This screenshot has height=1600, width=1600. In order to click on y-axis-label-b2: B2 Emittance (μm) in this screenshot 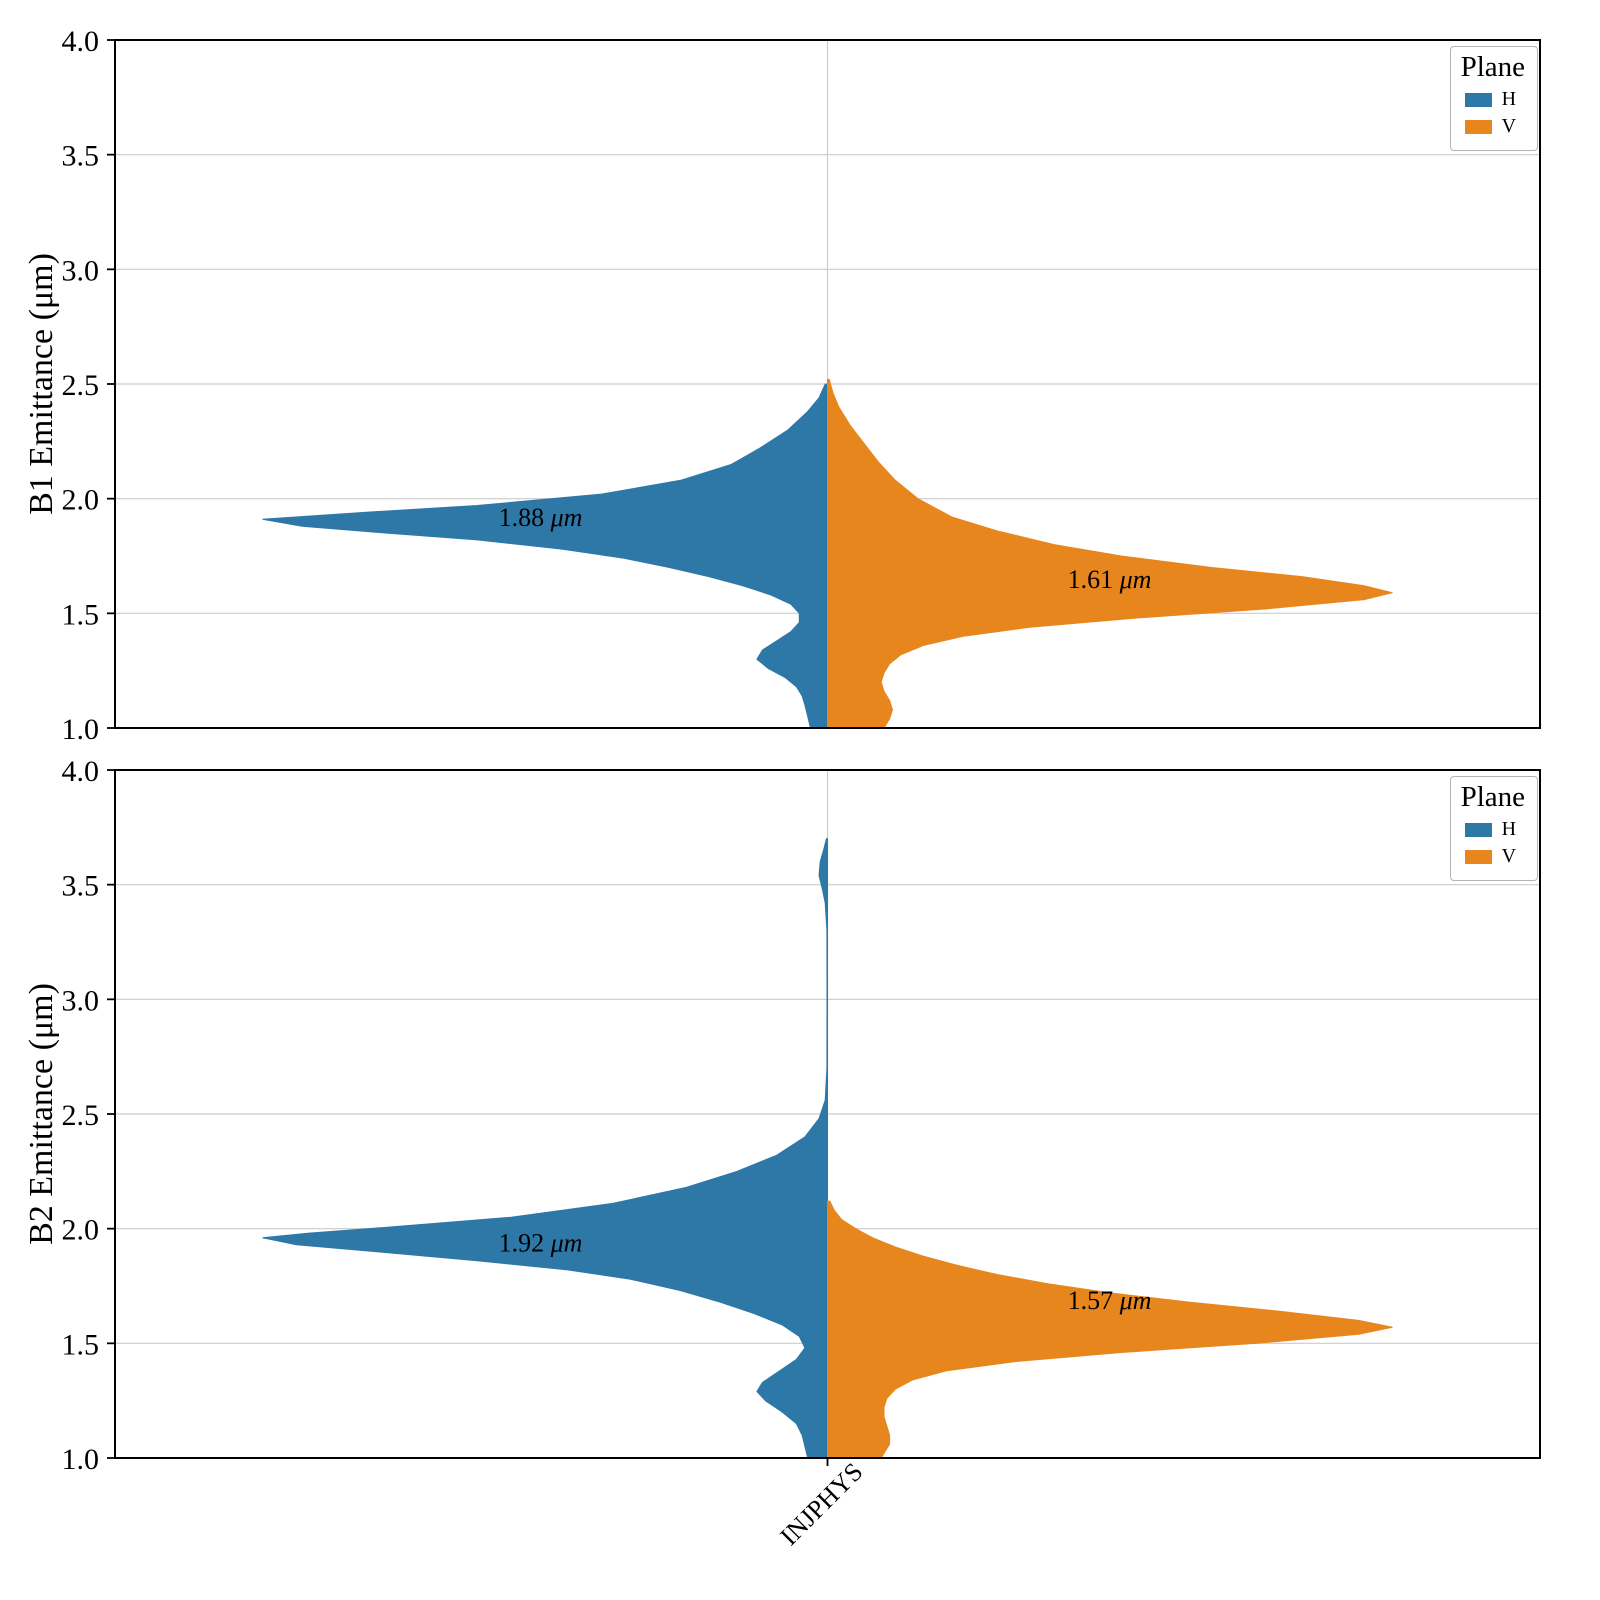, I will do `click(41, 1114)`.